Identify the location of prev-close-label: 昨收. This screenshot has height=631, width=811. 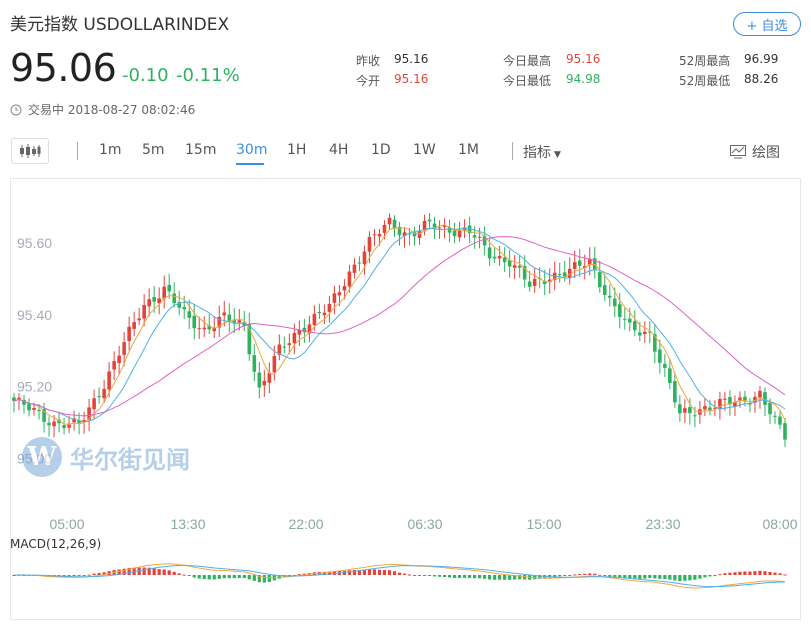
(368, 61).